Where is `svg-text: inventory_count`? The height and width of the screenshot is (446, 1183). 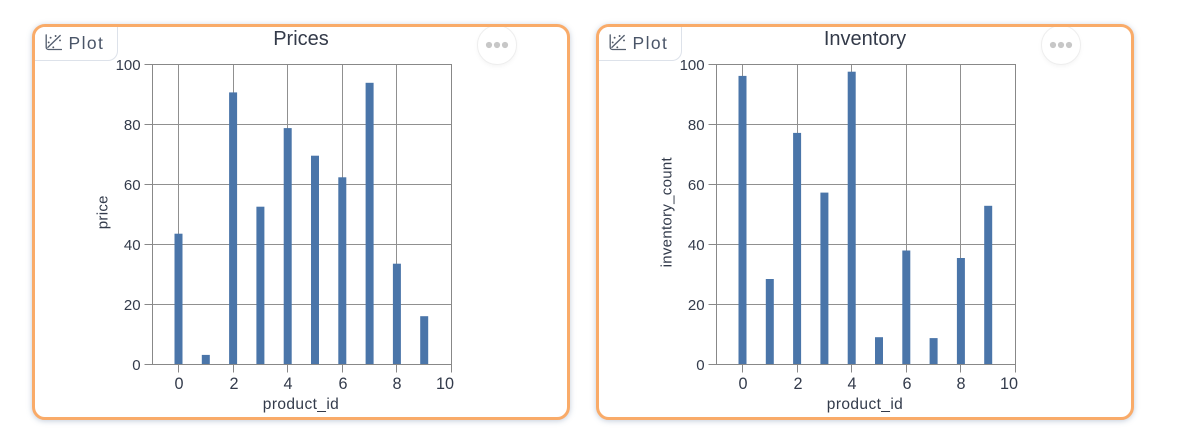
svg-text: inventory_count is located at coordinates (667, 211).